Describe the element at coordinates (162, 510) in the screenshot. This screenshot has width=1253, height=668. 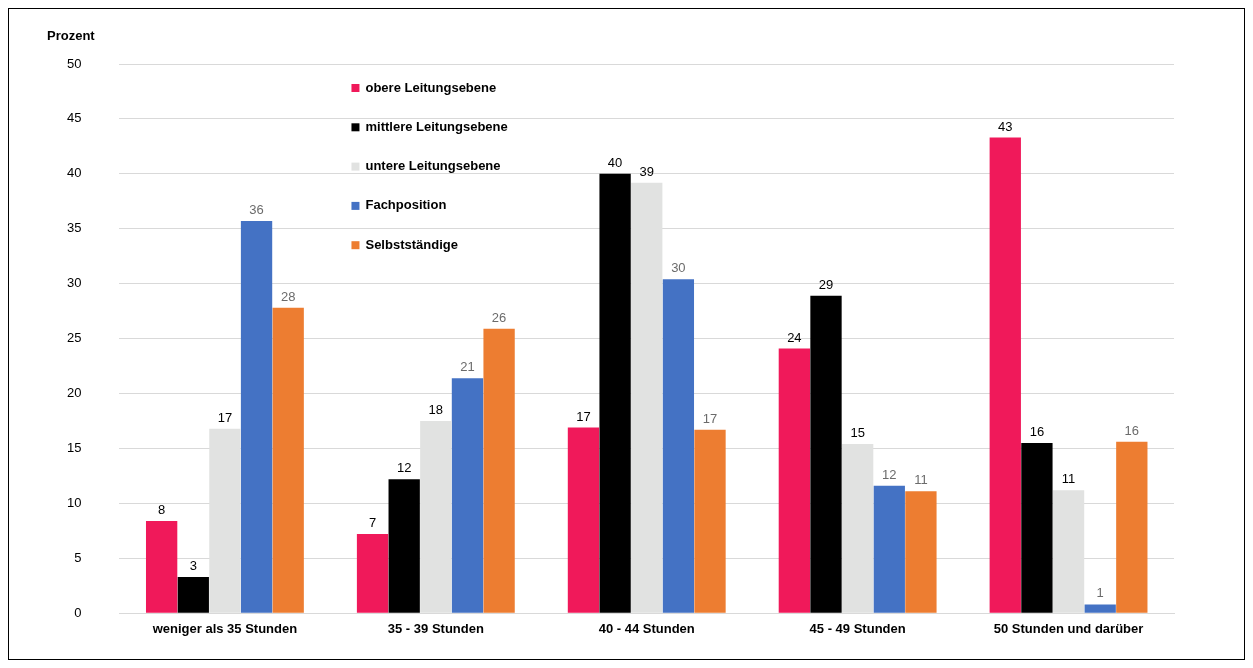
I see `data-label: 8` at that location.